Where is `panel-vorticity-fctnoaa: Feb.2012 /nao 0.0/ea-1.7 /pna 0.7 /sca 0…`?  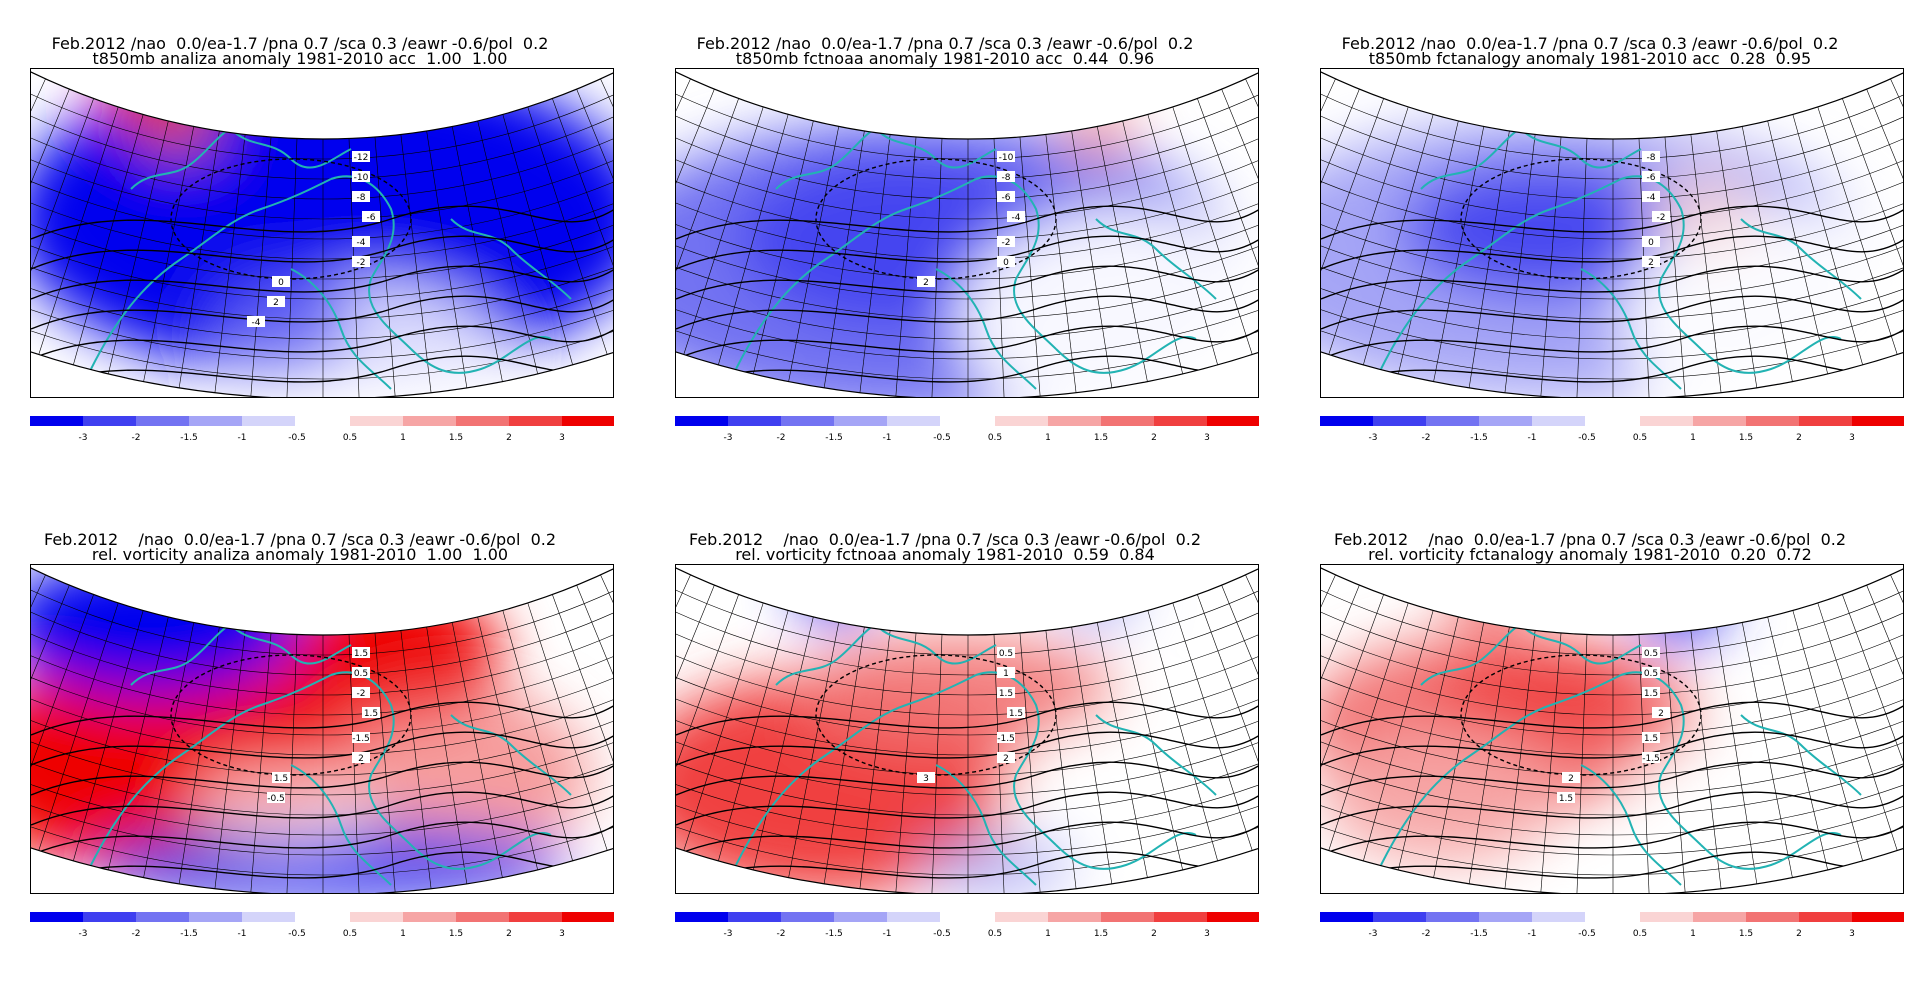
panel-vorticity-fctnoaa: Feb.2012 /nao 0.0/ea-1.7 /pna 0.7 /sca 0… is located at coordinates (952, 752).